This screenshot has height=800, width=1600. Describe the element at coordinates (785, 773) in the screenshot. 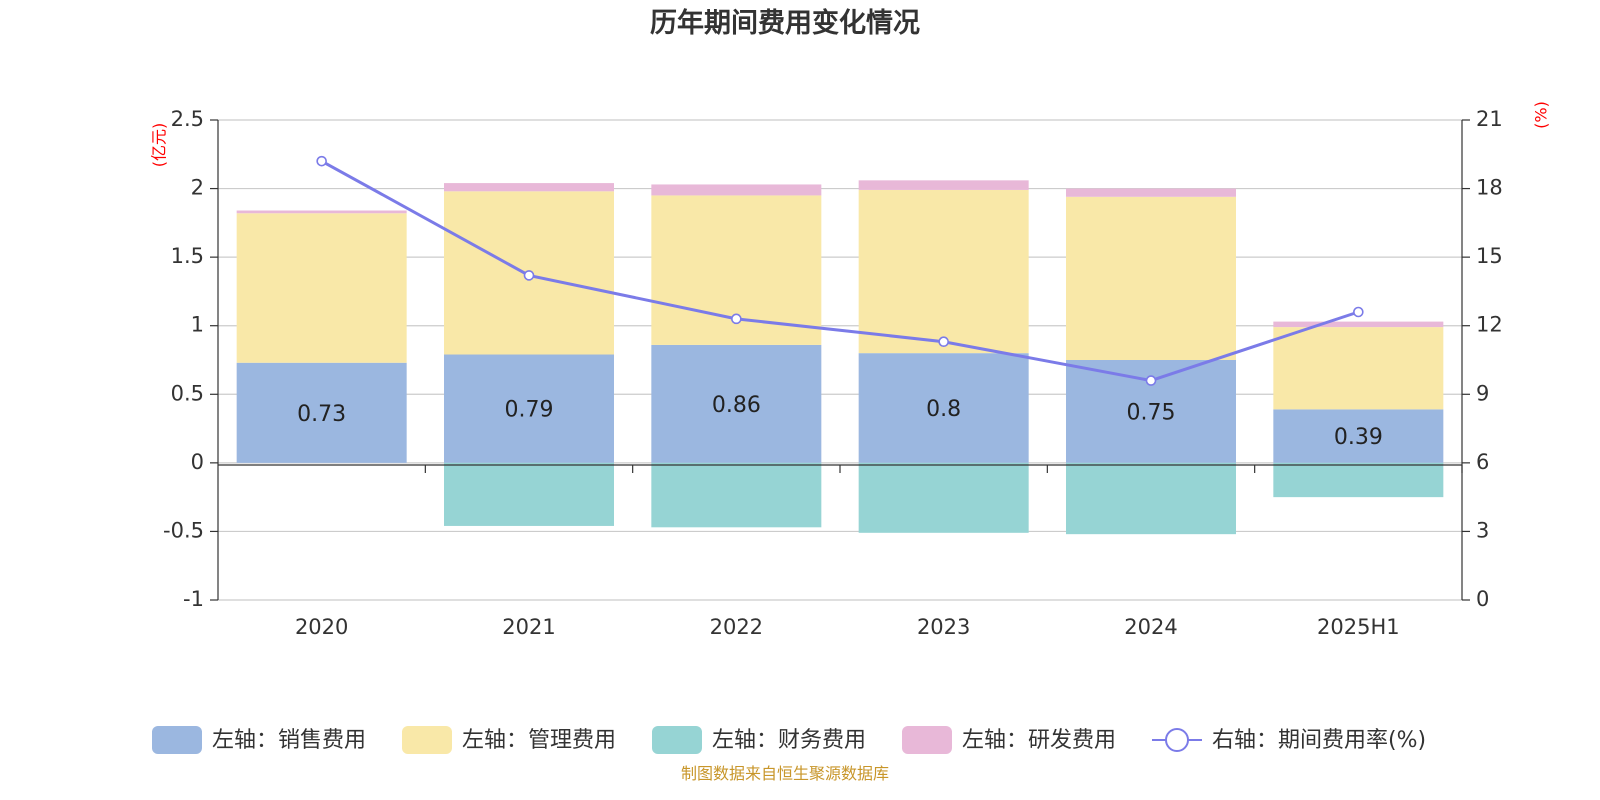

I see `source-note: 制图数据来自恒生聚源数据库` at that location.